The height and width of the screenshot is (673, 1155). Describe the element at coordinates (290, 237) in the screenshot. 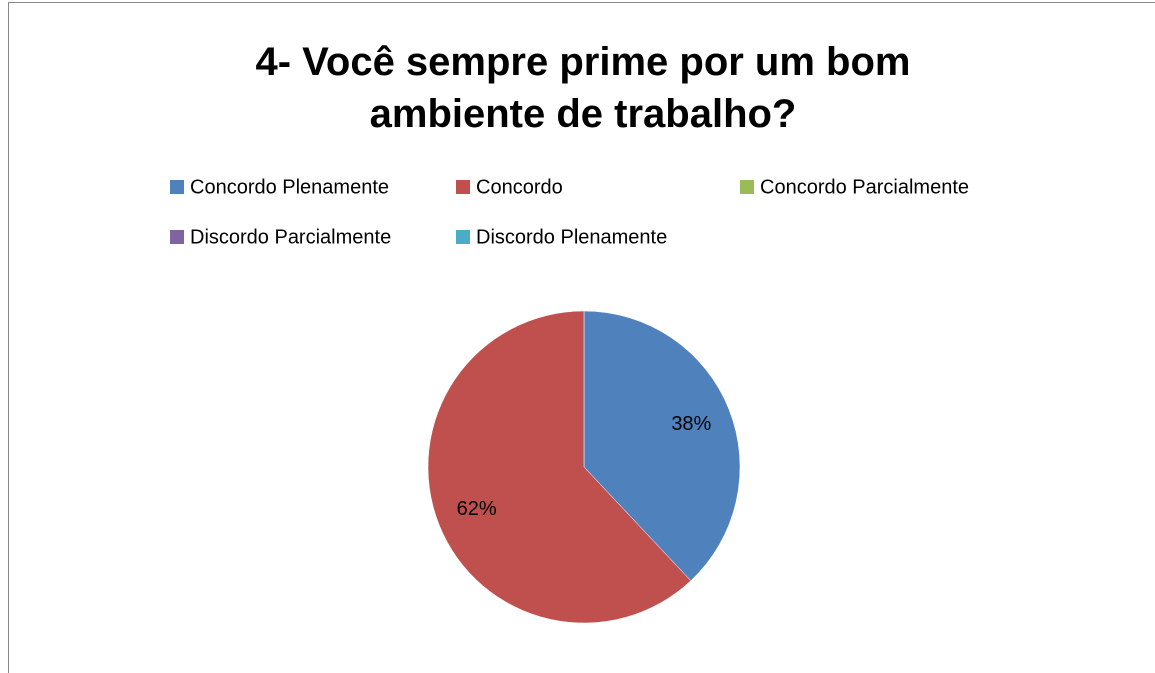

I see `legend-label: Discordo Parcialmente` at that location.